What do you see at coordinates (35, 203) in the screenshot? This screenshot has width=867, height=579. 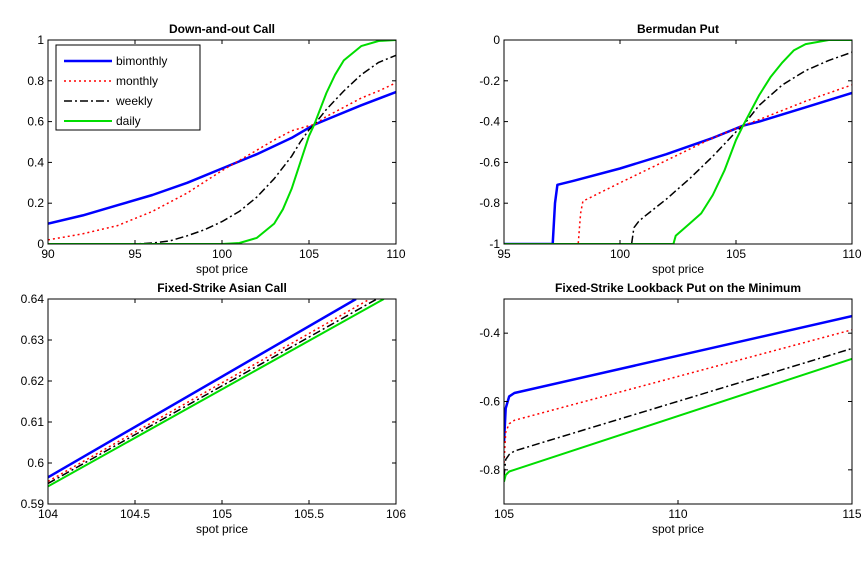 I see `y-tick-label: 0.2` at bounding box center [35, 203].